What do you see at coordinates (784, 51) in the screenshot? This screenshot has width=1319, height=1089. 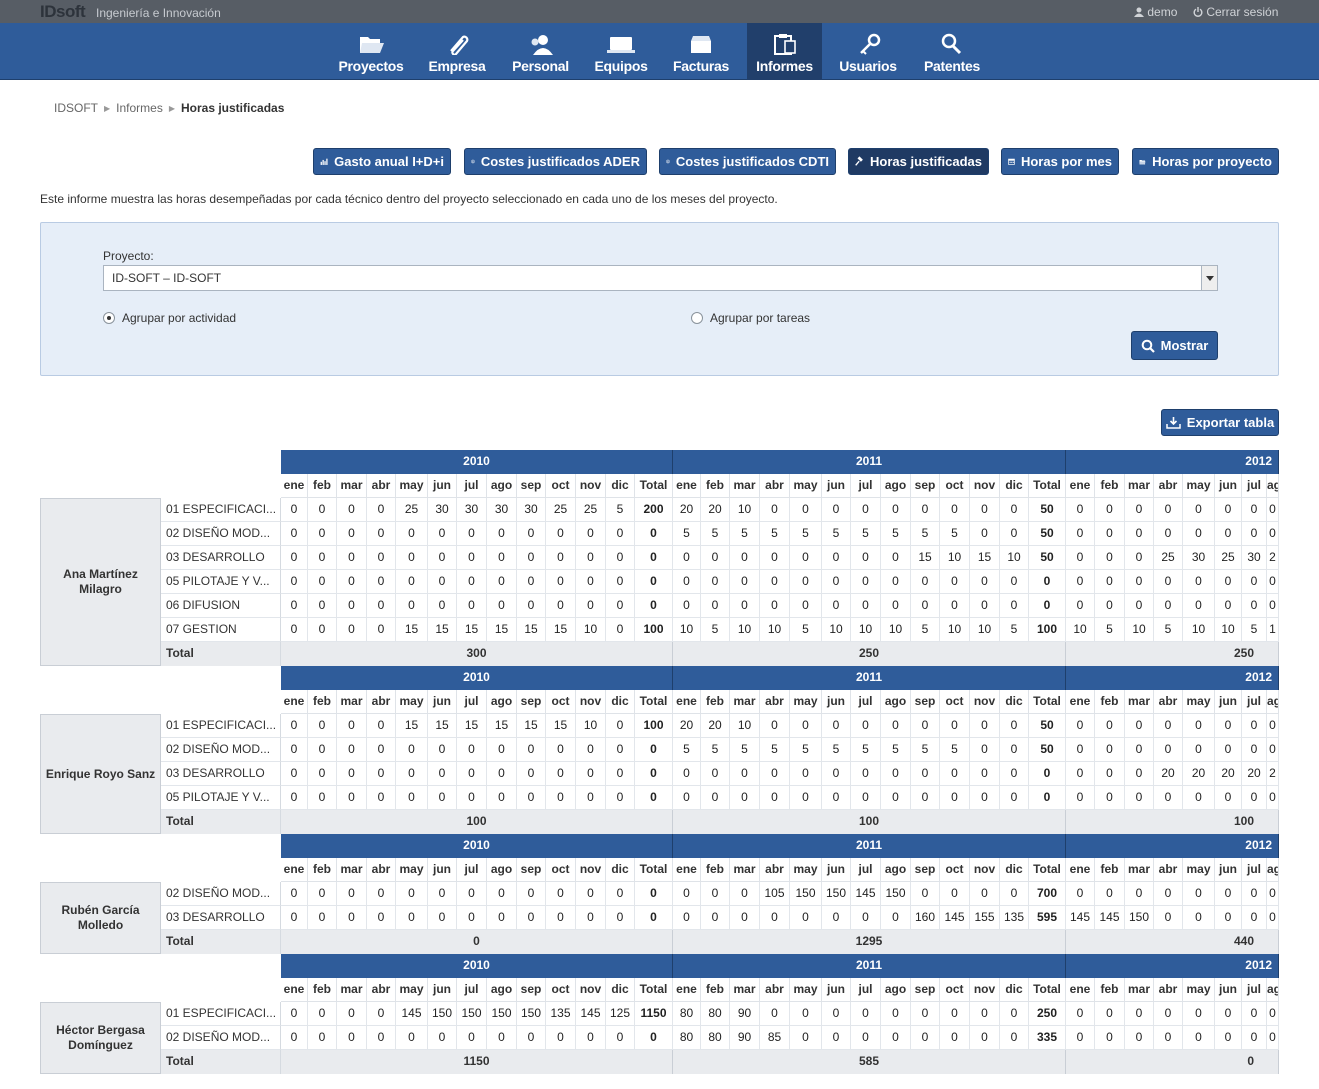 I see `nav-informes: Informes` at bounding box center [784, 51].